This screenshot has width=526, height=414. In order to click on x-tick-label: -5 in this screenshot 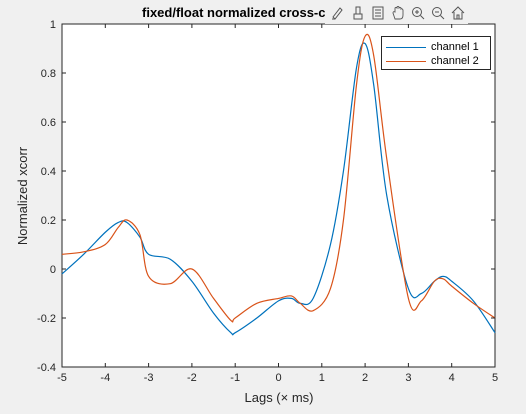, I will do `click(62, 378)`.